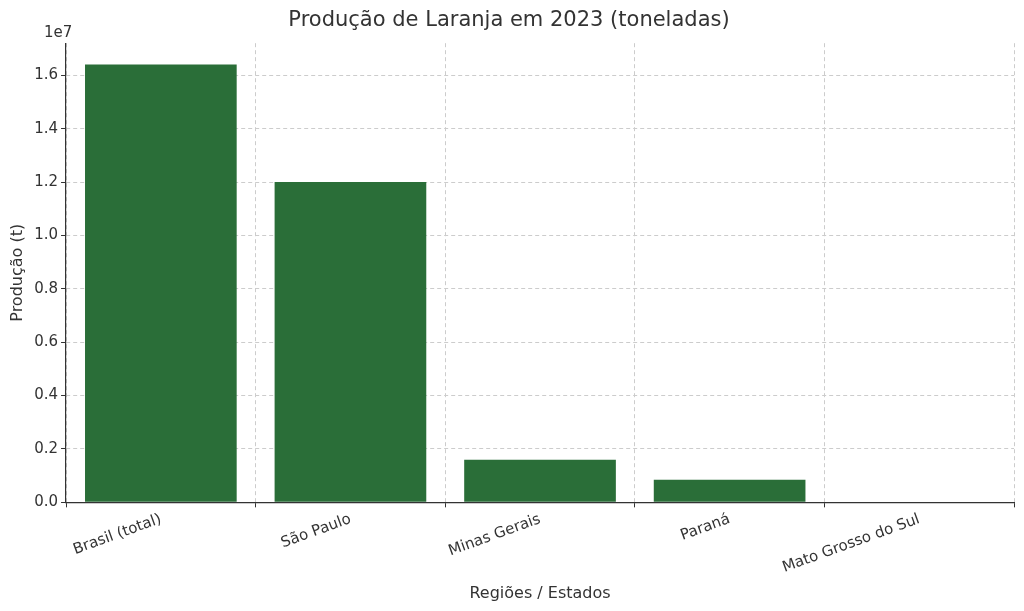 This screenshot has width=1024, height=611. What do you see at coordinates (509, 19) in the screenshot?
I see `chart-title: Produção de Laranja em 2023 (toneladas)` at bounding box center [509, 19].